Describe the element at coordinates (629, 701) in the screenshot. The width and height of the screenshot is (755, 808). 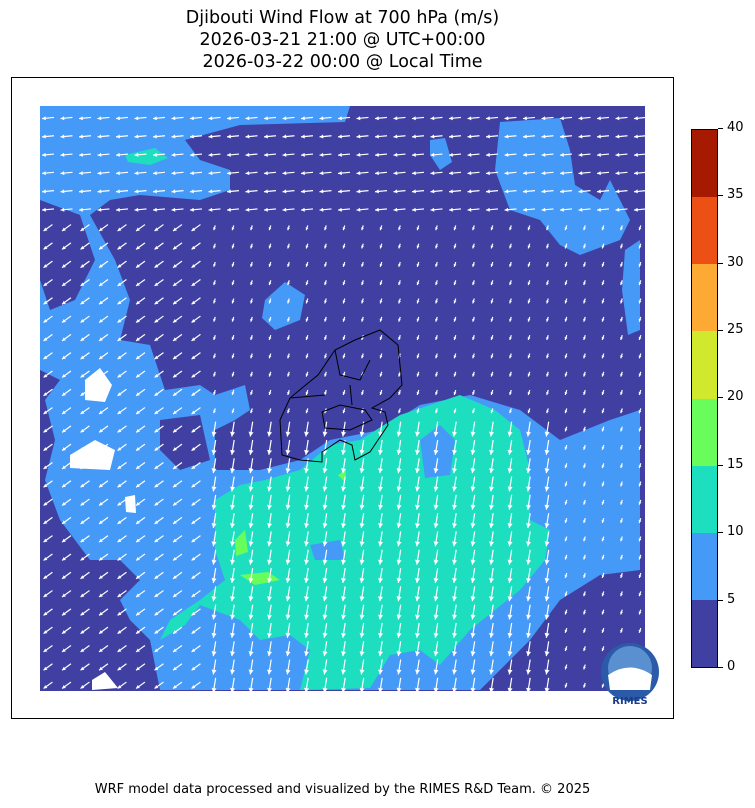
I see `logo-text: RIMES` at that location.